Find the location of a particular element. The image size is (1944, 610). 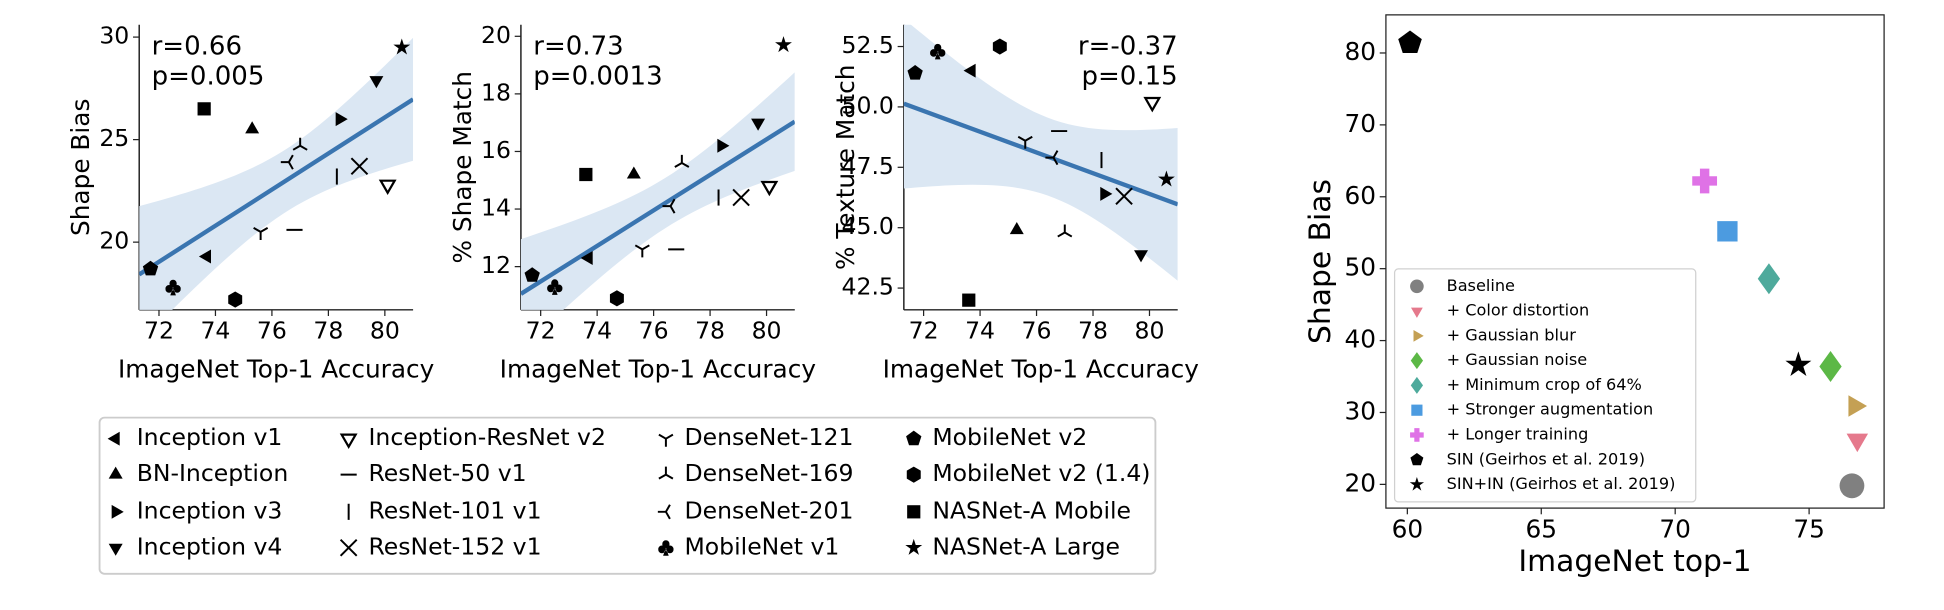

legend-label: ResNet-152 v1 is located at coordinates (454, 546).